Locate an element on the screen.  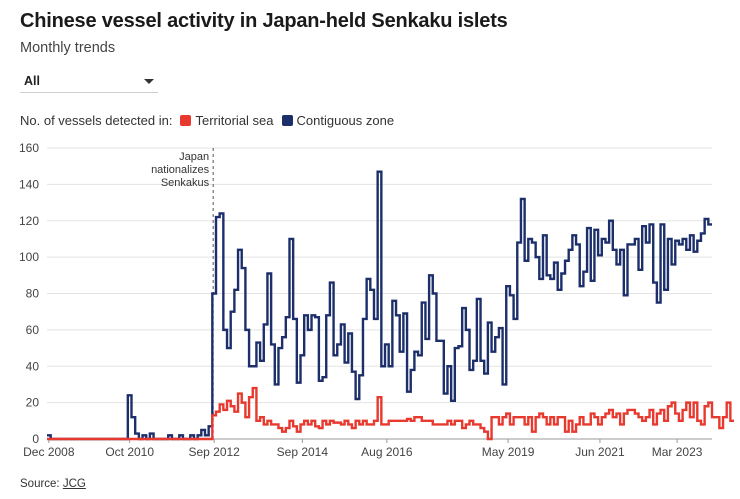
filter-dropdown: All is located at coordinates (89, 81).